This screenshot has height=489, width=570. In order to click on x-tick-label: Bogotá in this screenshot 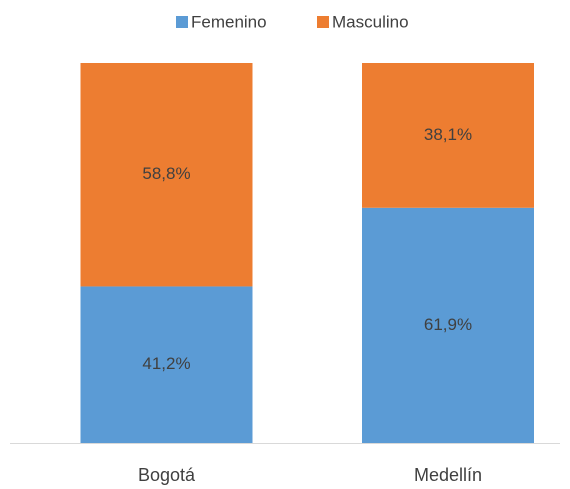, I will do `click(167, 475)`.